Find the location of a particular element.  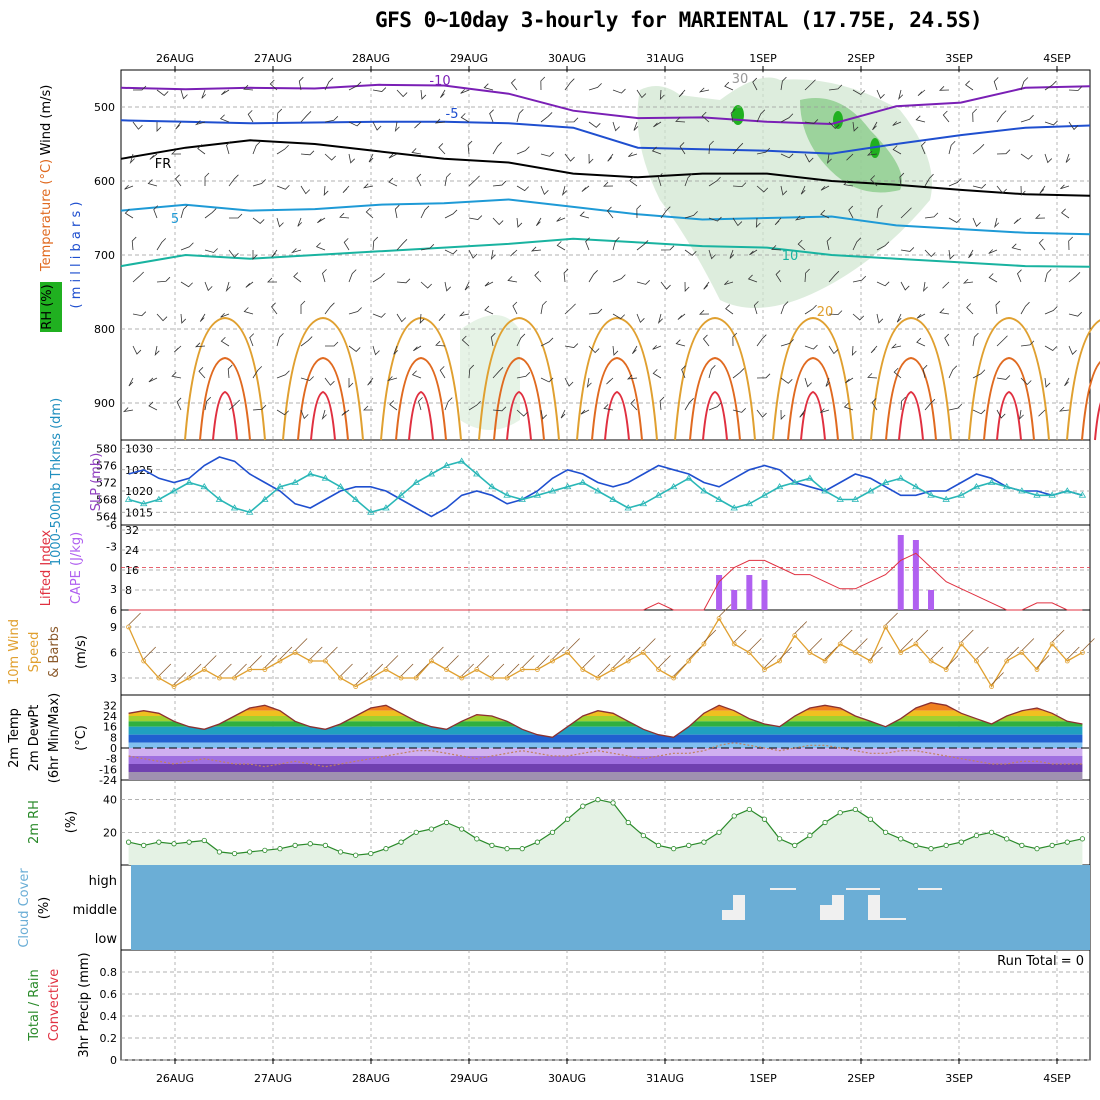

precip-tick-label: 0 is located at coordinates (113, 1060).